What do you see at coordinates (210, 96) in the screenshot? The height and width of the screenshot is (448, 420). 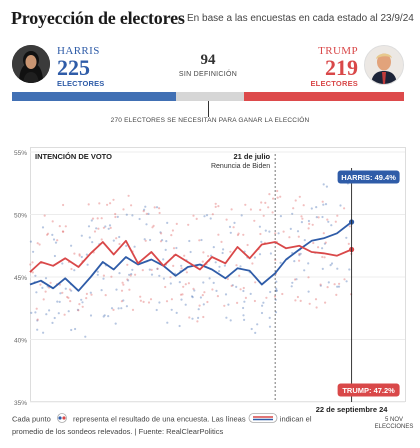 I see `undecided-electors-bar` at bounding box center [210, 96].